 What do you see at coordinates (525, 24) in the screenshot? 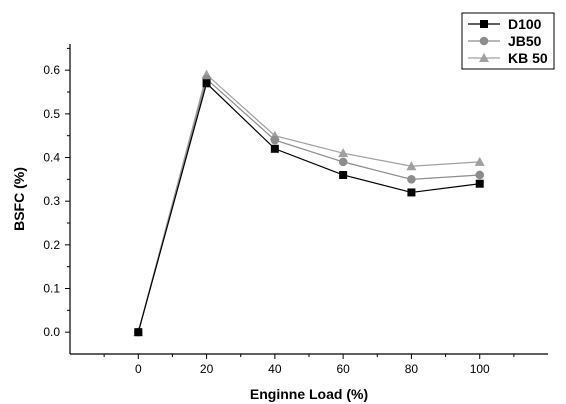
I see `legend-label-d100: D100` at bounding box center [525, 24].